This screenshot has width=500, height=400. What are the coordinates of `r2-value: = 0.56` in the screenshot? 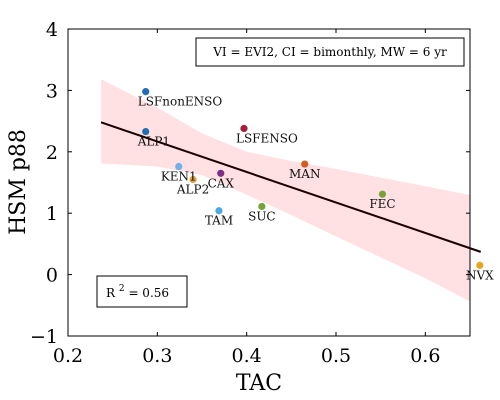 It's located at (148, 293).